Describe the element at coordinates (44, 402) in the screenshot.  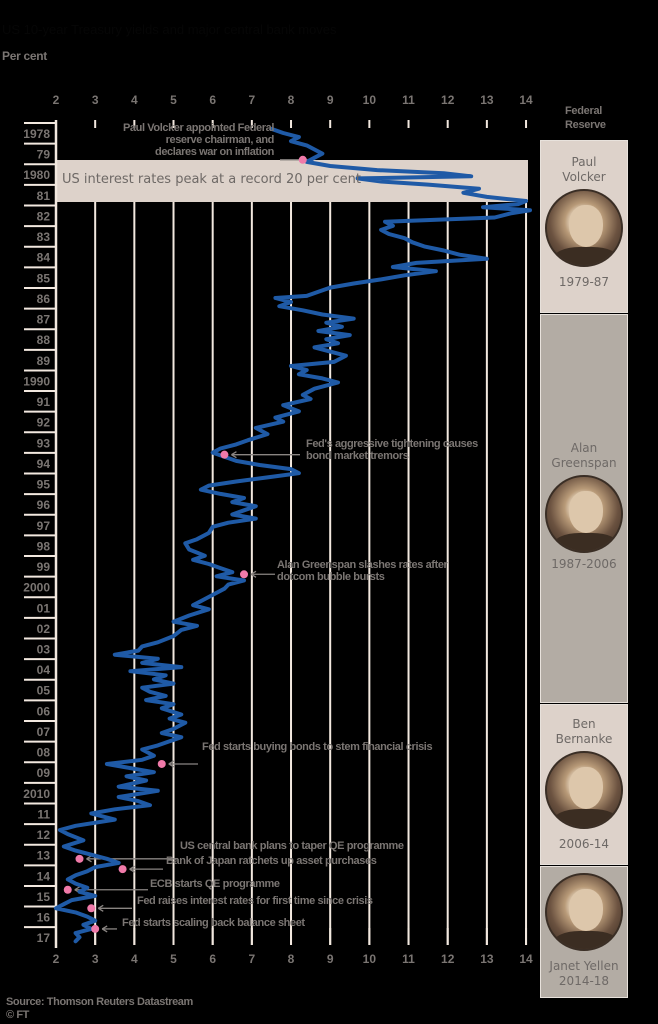
I see `y-tick-label: 91` at that location.